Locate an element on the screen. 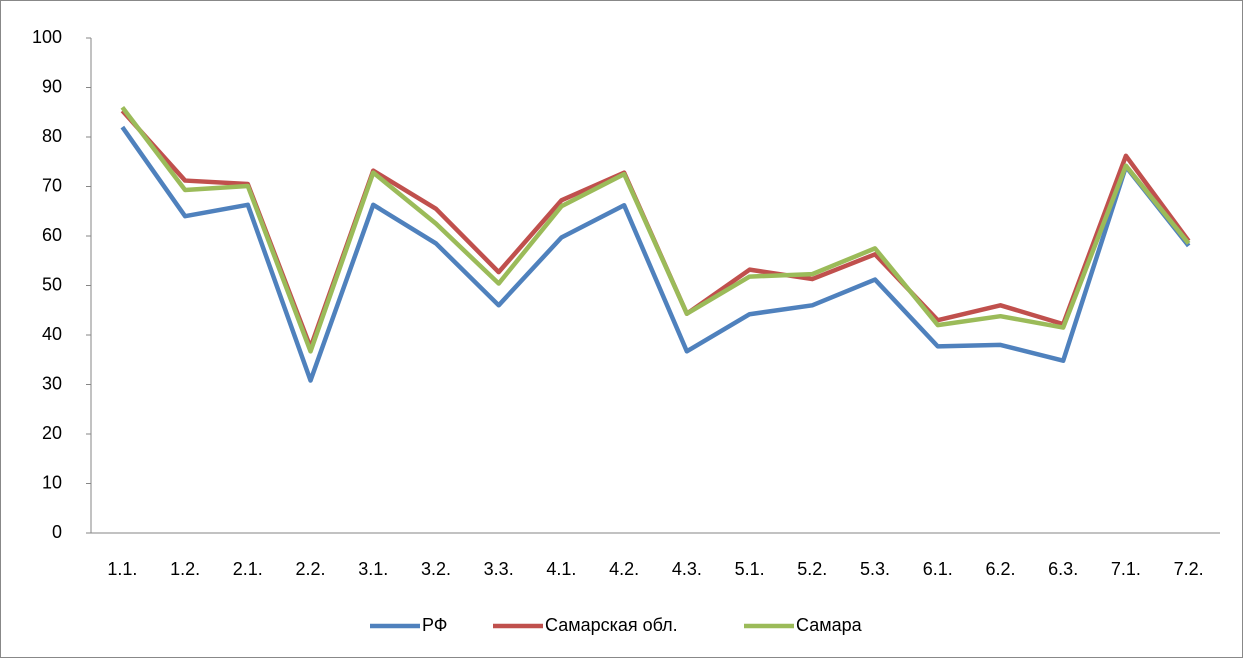 This screenshot has height=658, width=1243. y-tick-label: 80 is located at coordinates (52, 136).